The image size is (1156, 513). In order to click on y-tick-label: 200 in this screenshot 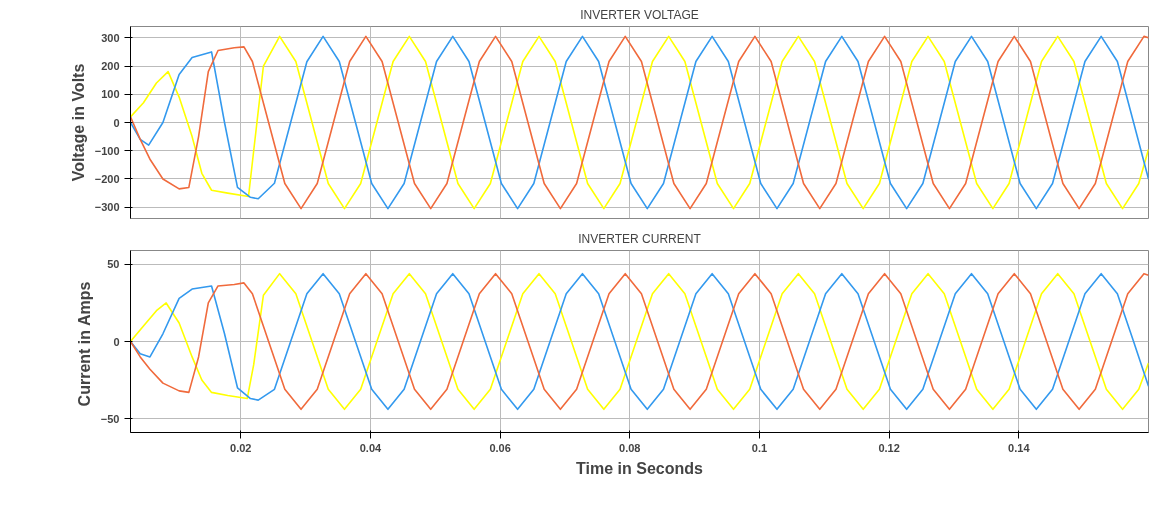, I will do `click(110, 66)`.